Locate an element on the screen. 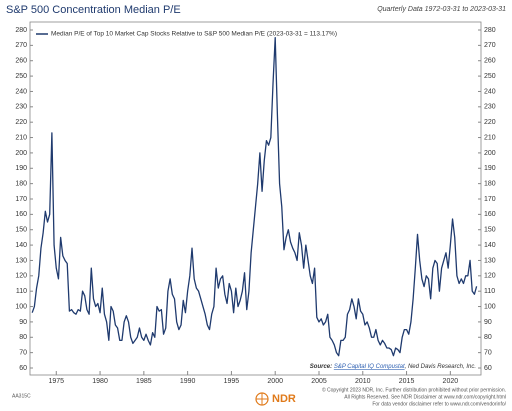 Image resolution: width=512 pixels, height=411 pixels. x-tick-label: 1980 is located at coordinates (100, 381).